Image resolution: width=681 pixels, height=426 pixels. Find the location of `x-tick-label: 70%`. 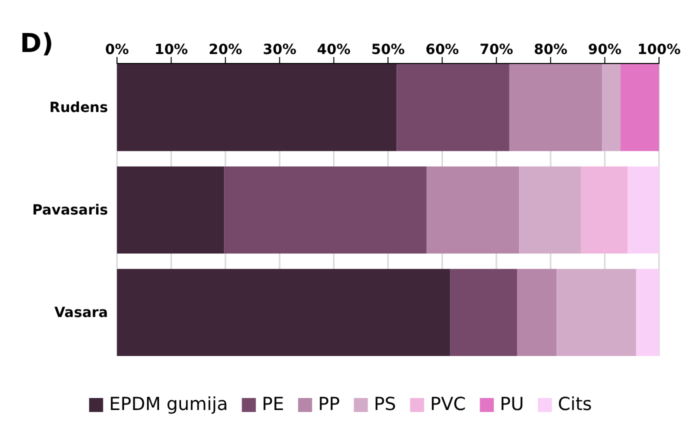

x-tick-label: 70% is located at coordinates (497, 50).